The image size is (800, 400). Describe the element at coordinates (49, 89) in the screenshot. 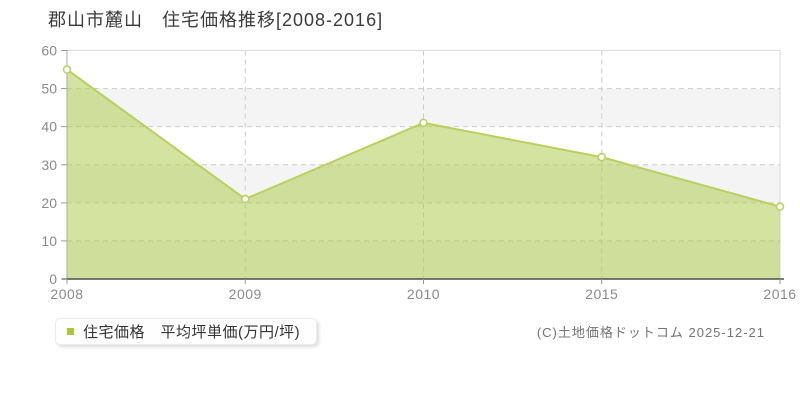

I see `y-tick-label: 50` at that location.